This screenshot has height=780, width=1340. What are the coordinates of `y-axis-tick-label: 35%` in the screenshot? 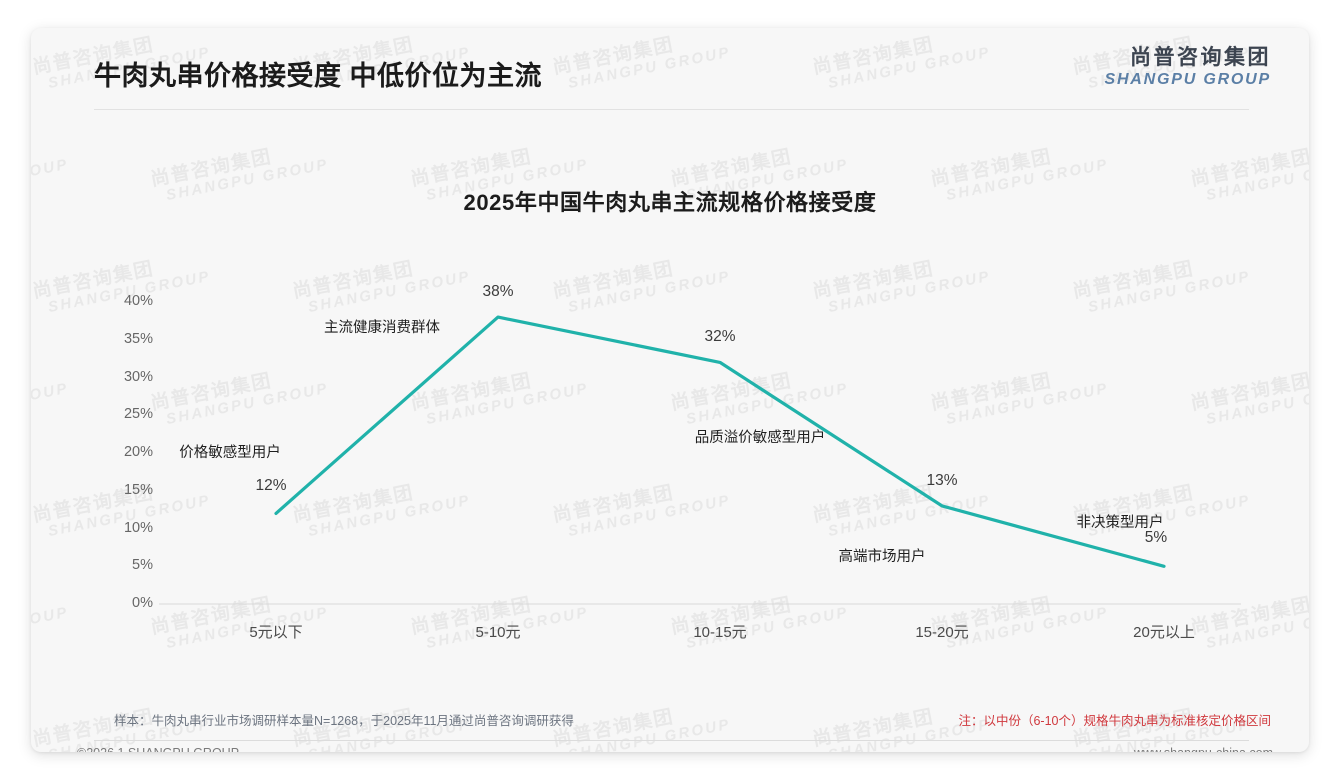 It's located at (138, 338).